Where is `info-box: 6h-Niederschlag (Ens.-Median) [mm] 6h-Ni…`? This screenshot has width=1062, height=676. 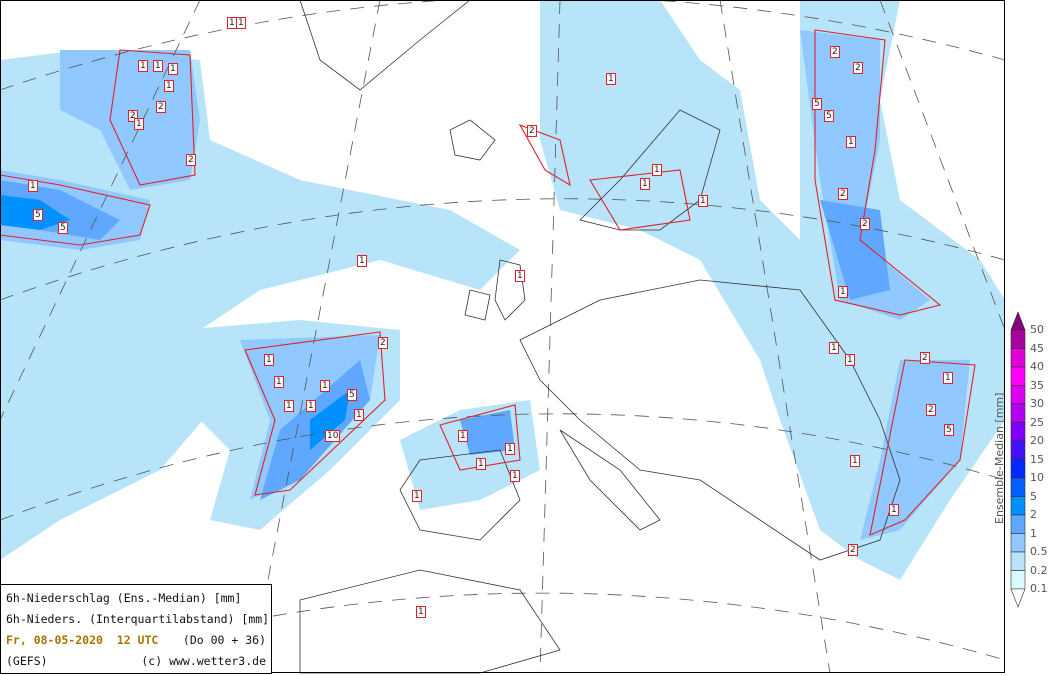
info-box: 6h-Niederschlag (Ens.-Median) [mm] 6h-Ni… is located at coordinates (136, 629).